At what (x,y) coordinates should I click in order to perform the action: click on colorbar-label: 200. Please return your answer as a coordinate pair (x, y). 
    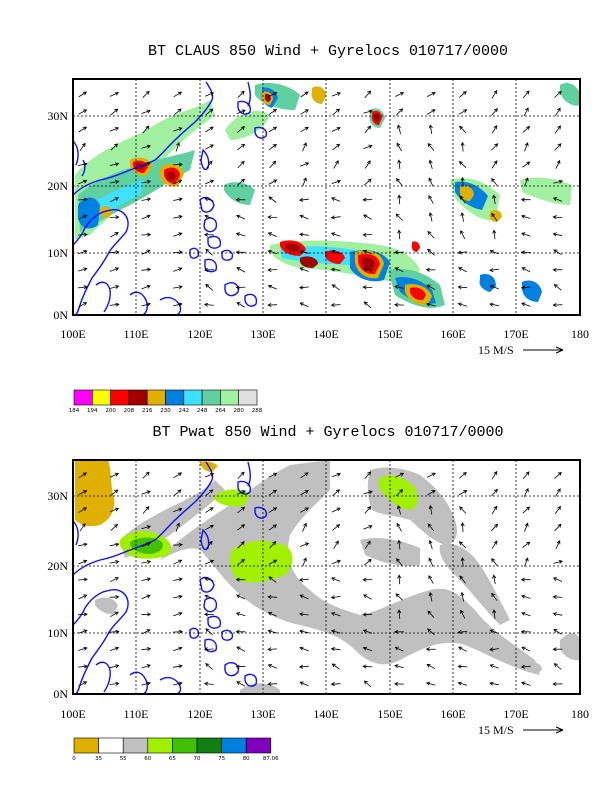
    Looking at the image, I should click on (110, 411).